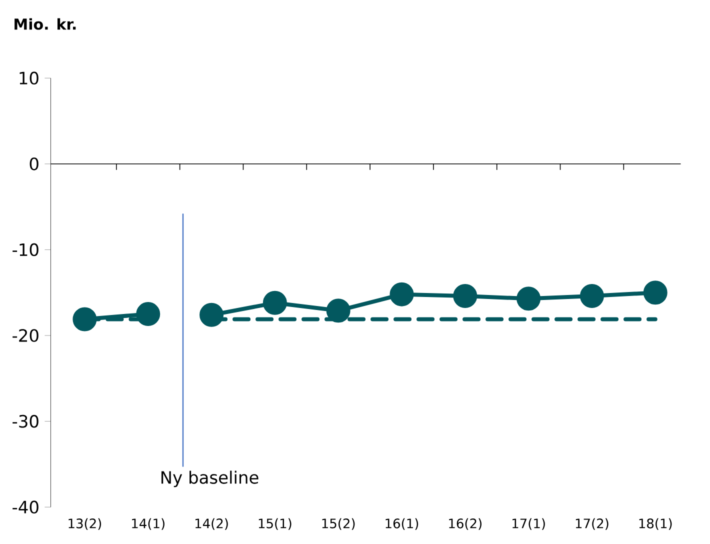 This screenshot has height=544, width=710. Describe the element at coordinates (465, 524) in the screenshot. I see `x-tick-label: 16(2)` at that location.